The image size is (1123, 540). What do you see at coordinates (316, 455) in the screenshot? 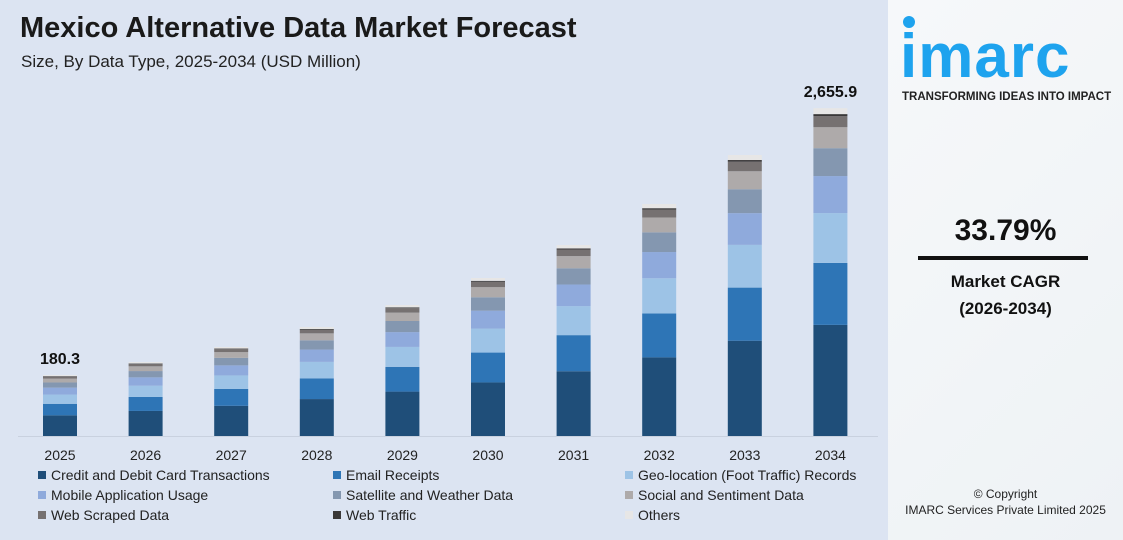
I see `x-tick-label: 2028` at bounding box center [316, 455].